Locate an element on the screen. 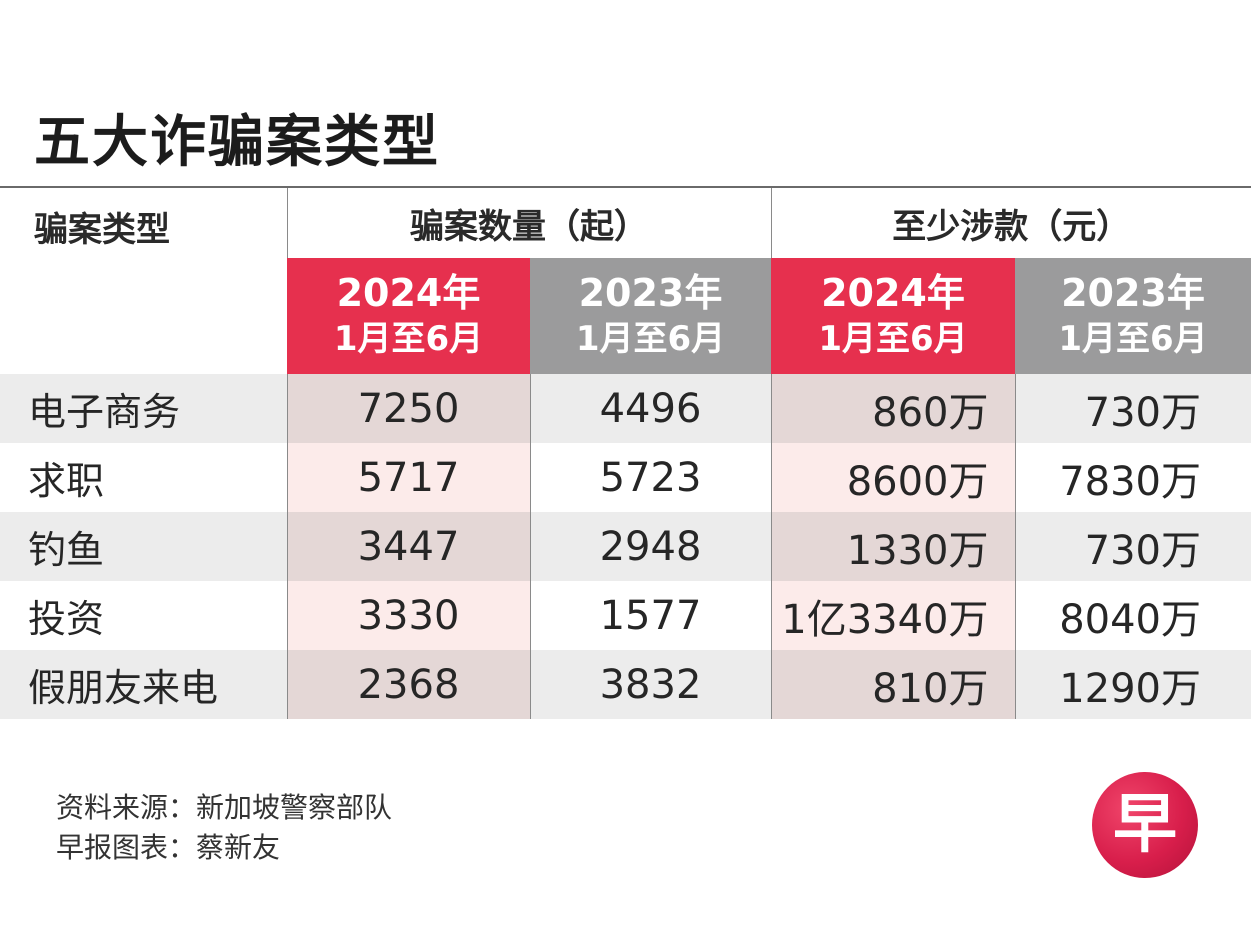 This screenshot has height=927, width=1251. cell-cases-2023: 2948 is located at coordinates (650, 546).